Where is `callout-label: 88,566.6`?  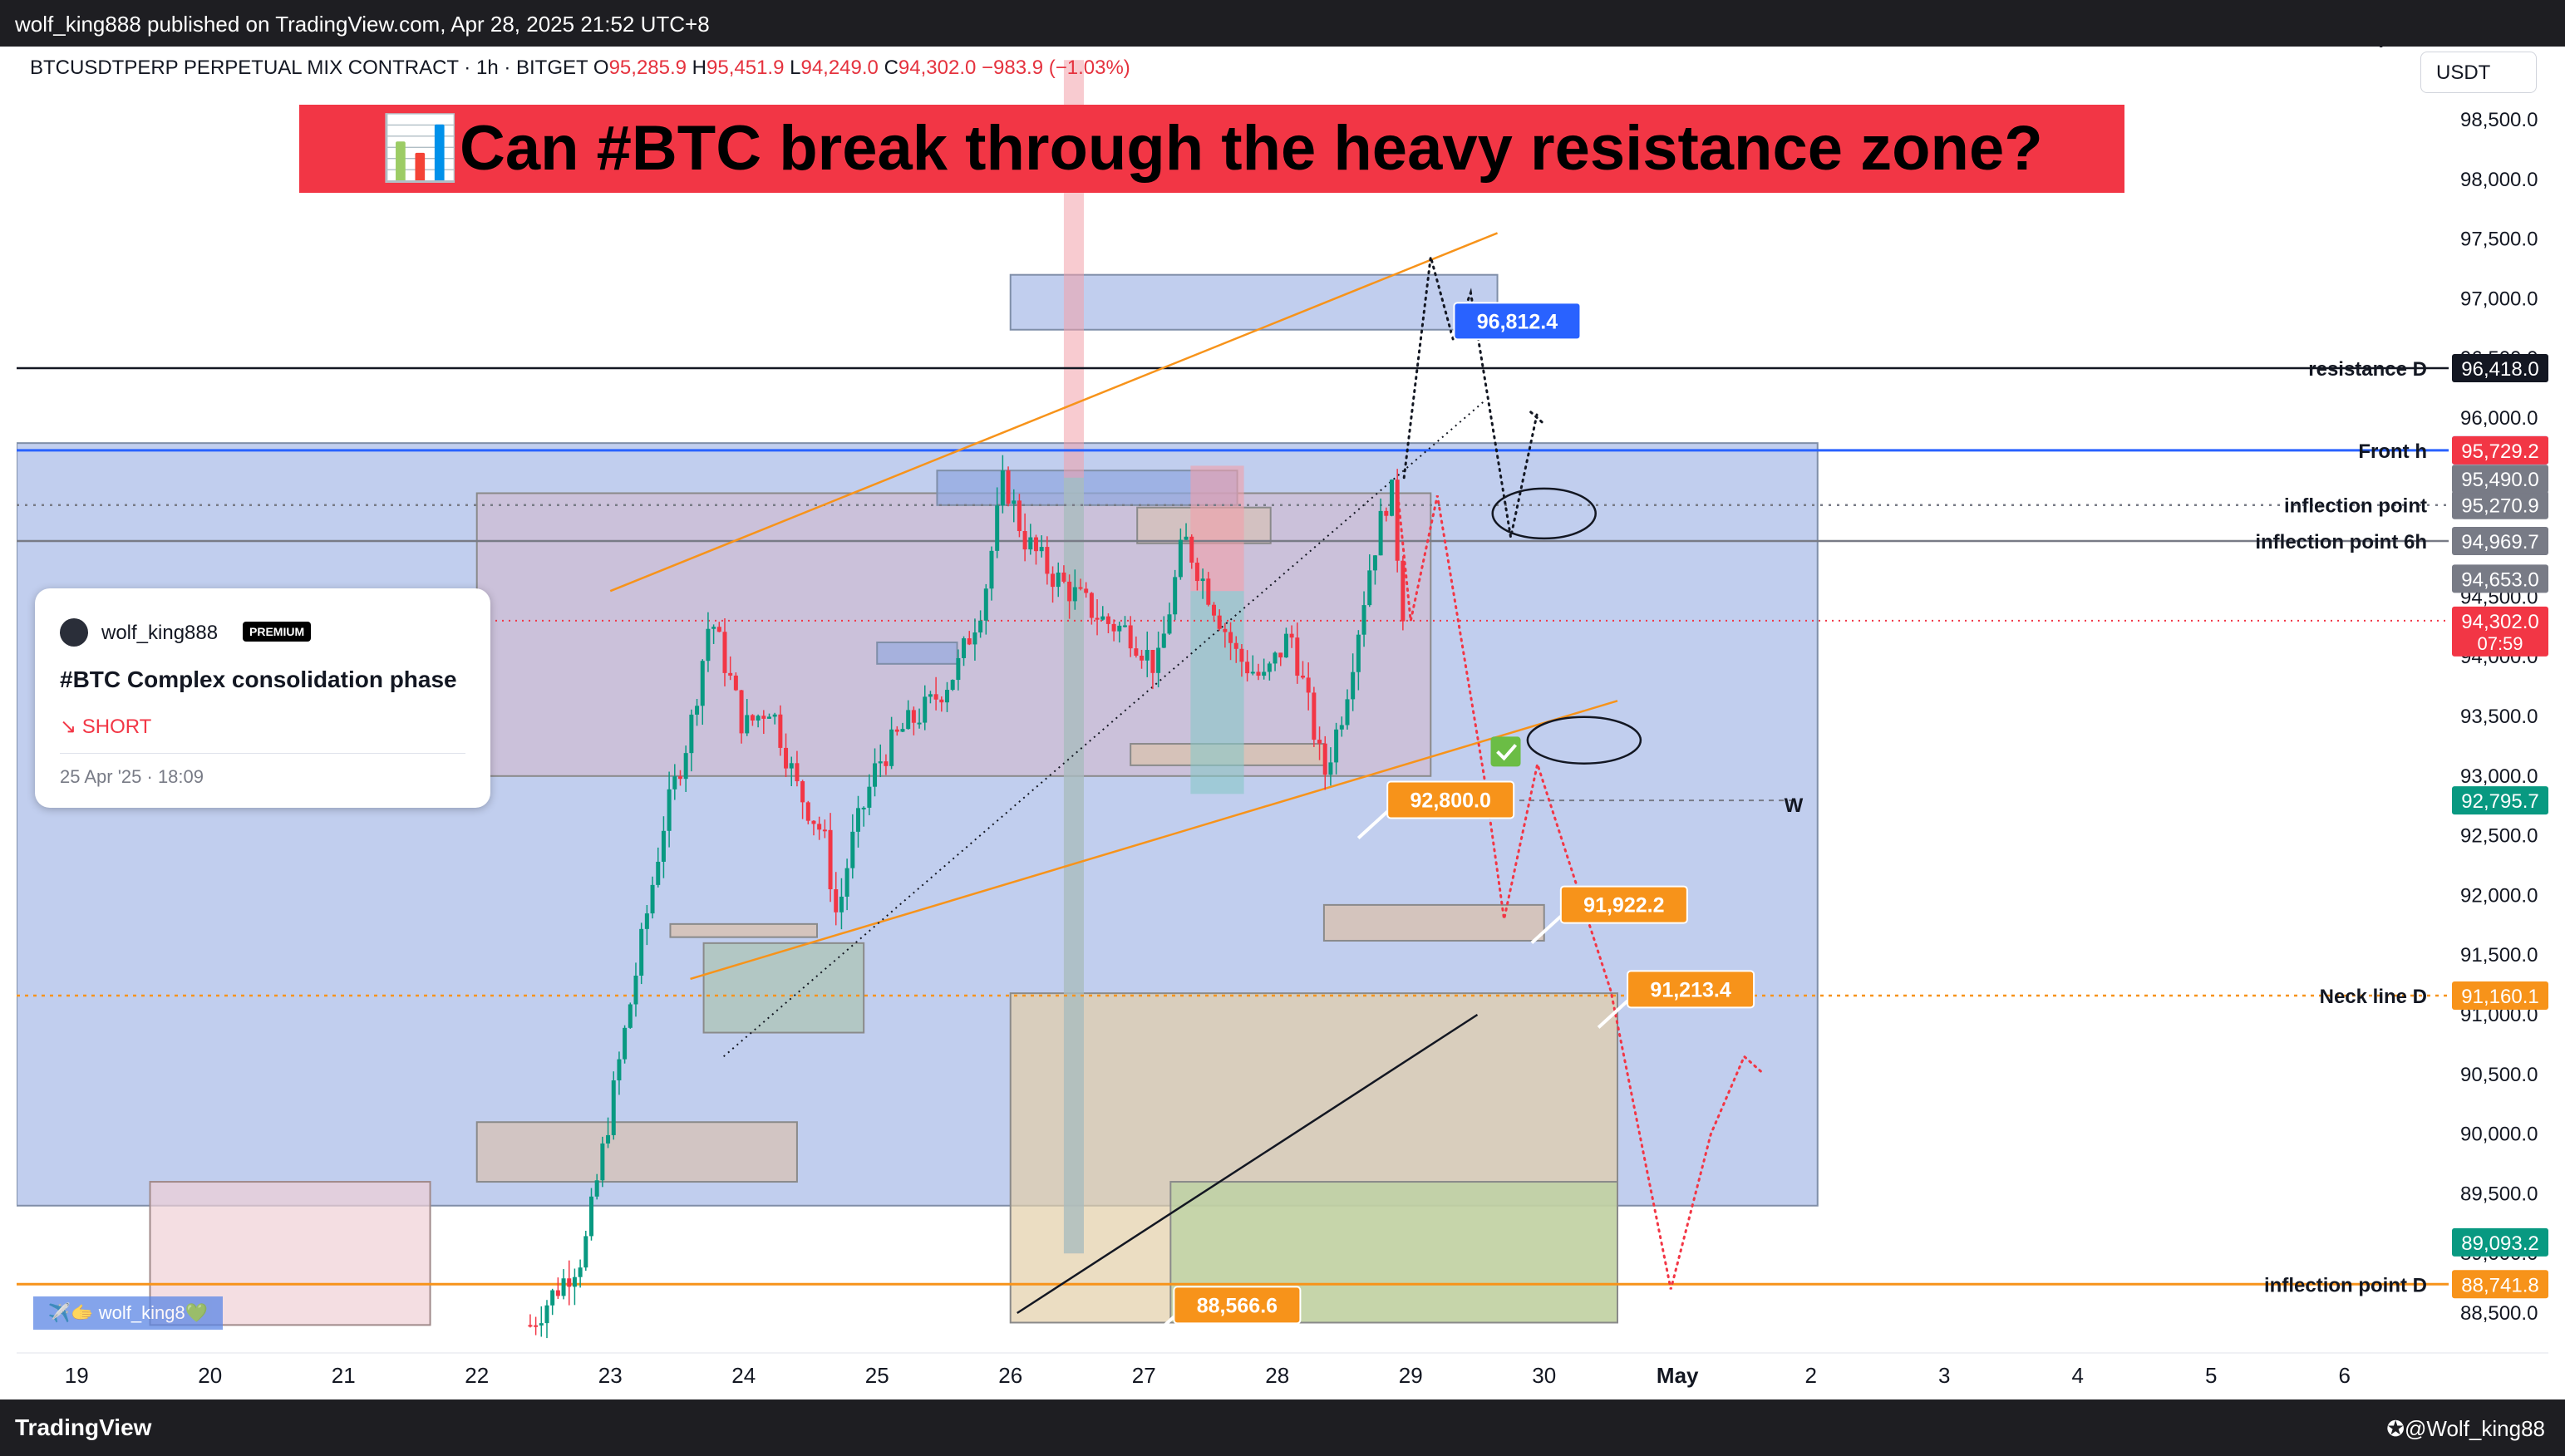 callout-label: 88,566.6 is located at coordinates (1223, 1315).